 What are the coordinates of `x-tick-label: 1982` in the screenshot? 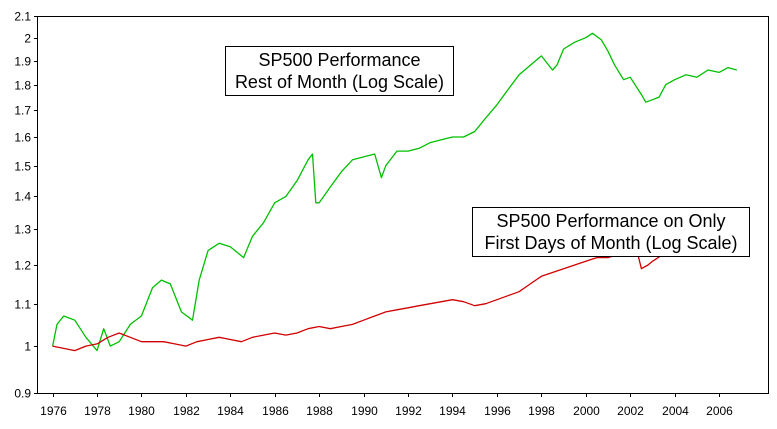 It's located at (186, 411).